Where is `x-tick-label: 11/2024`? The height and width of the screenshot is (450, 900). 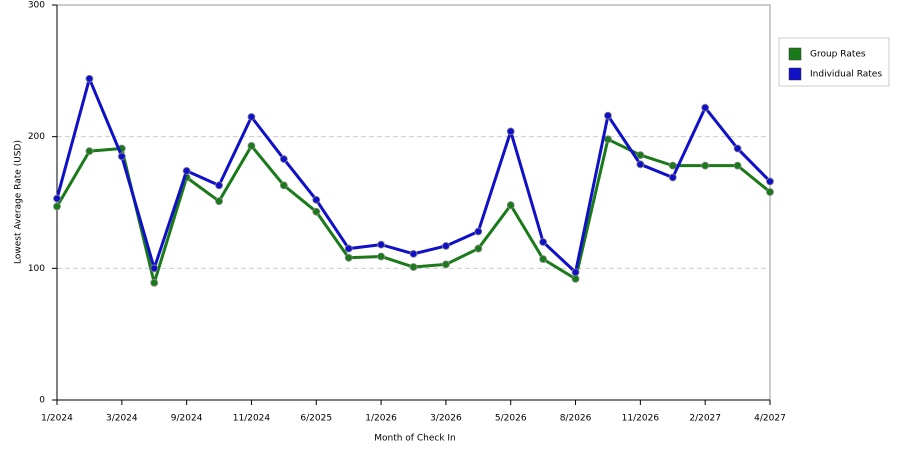 x-tick-label: 11/2024 is located at coordinates (252, 419).